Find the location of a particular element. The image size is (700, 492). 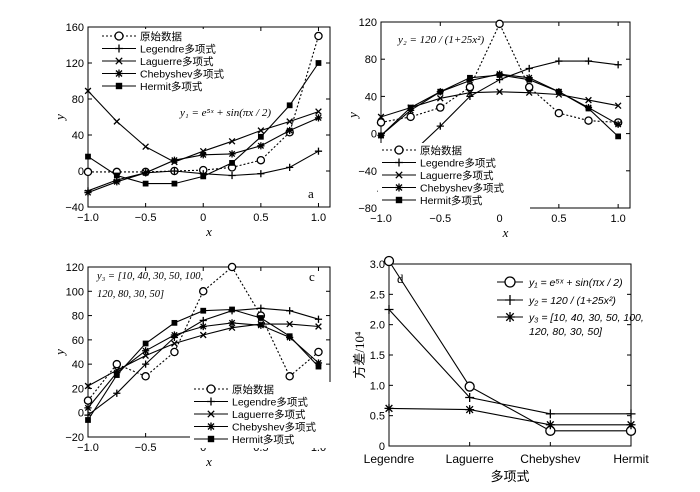

y-axis-label: 方差/10⁴ is located at coordinates (359, 355).